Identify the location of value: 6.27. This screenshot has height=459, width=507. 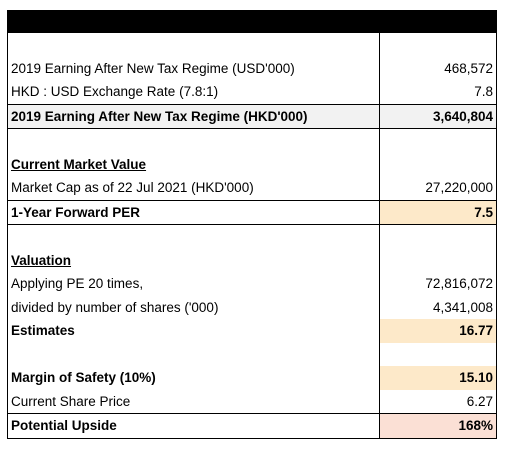
(479, 401).